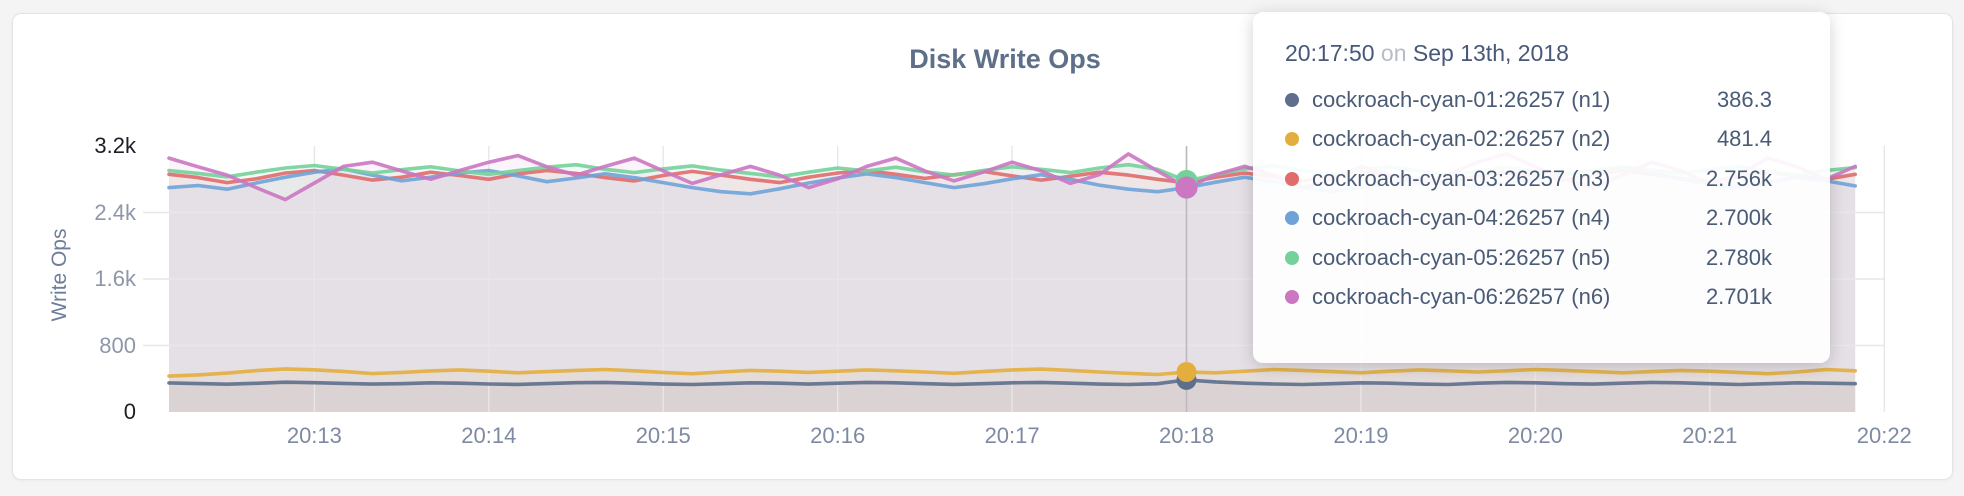  What do you see at coordinates (1490, 53) in the screenshot?
I see `tooltip-date: Sep 13th, 2018` at bounding box center [1490, 53].